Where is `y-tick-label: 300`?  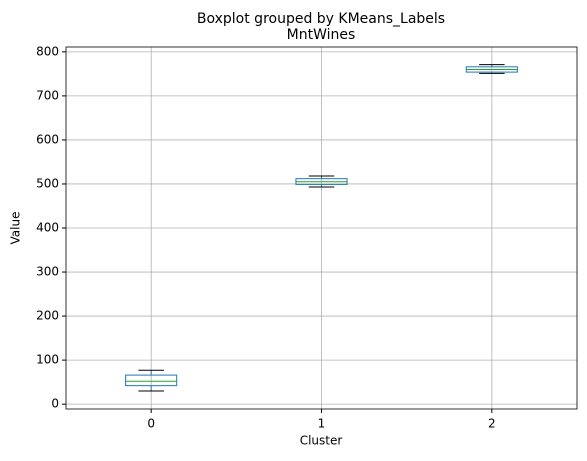
y-tick-label: 300 is located at coordinates (47, 272).